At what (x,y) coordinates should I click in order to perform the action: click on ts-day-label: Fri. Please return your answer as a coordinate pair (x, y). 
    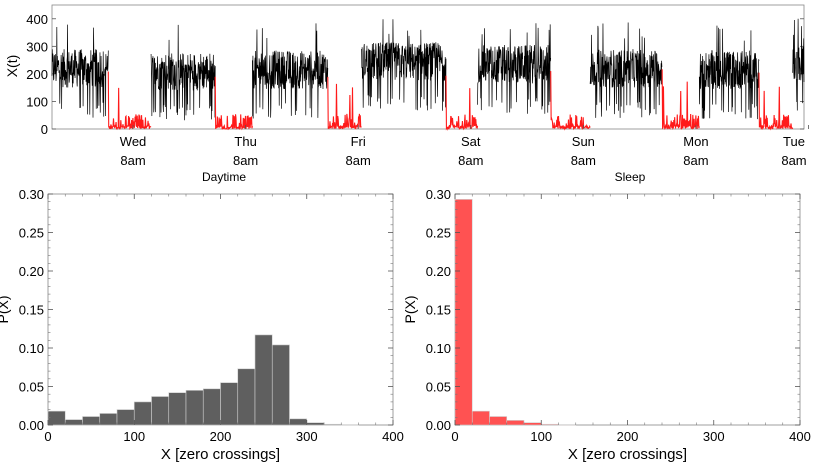
    Looking at the image, I should click on (358, 141).